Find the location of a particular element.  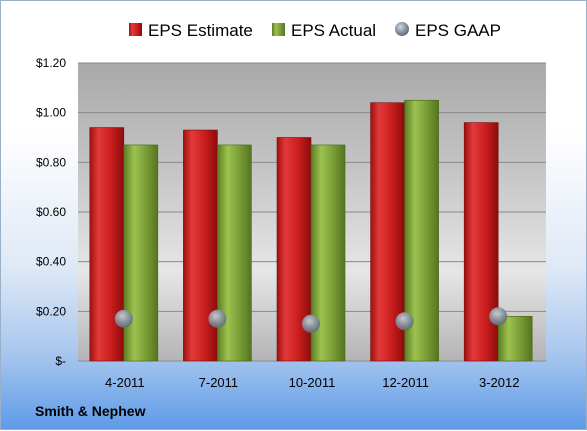

gaap-markers is located at coordinates (311, 320).